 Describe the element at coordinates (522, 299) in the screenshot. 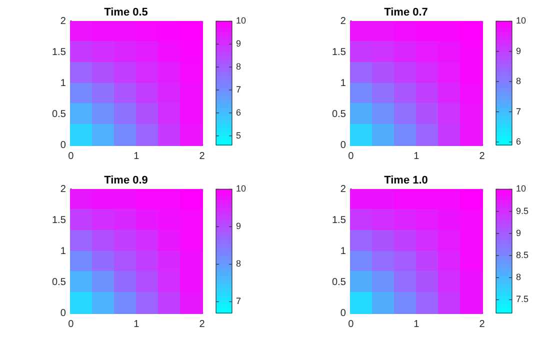

I see `color-bar-label: 7.5` at that location.